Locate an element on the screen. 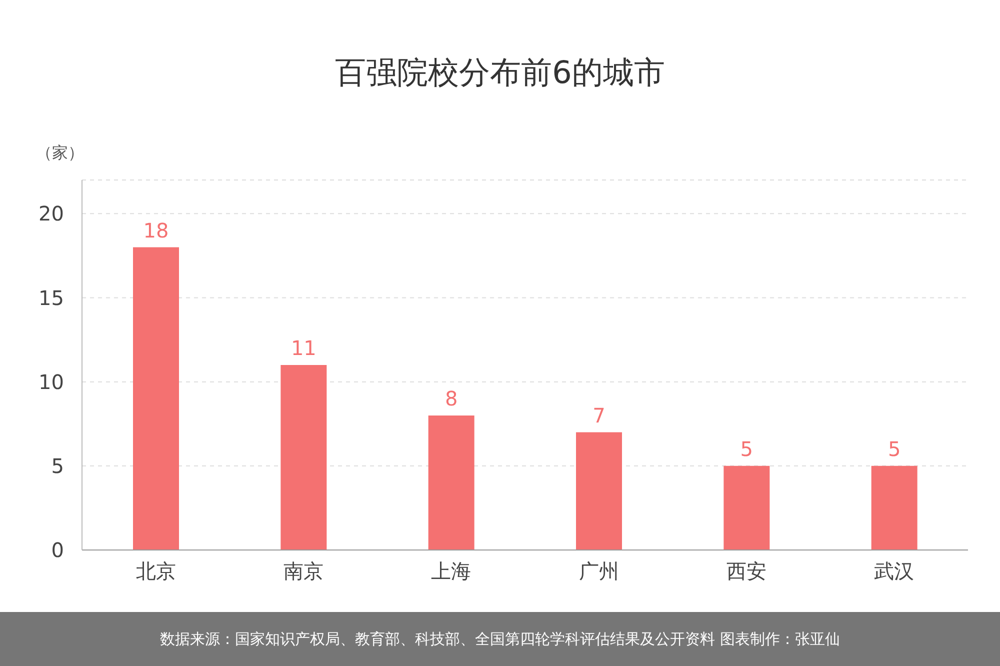  data-label: 8 is located at coordinates (451, 398).